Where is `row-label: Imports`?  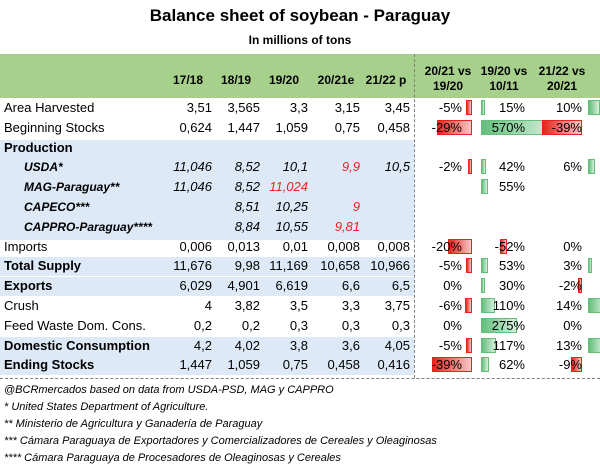
row-label: Imports is located at coordinates (26, 246).